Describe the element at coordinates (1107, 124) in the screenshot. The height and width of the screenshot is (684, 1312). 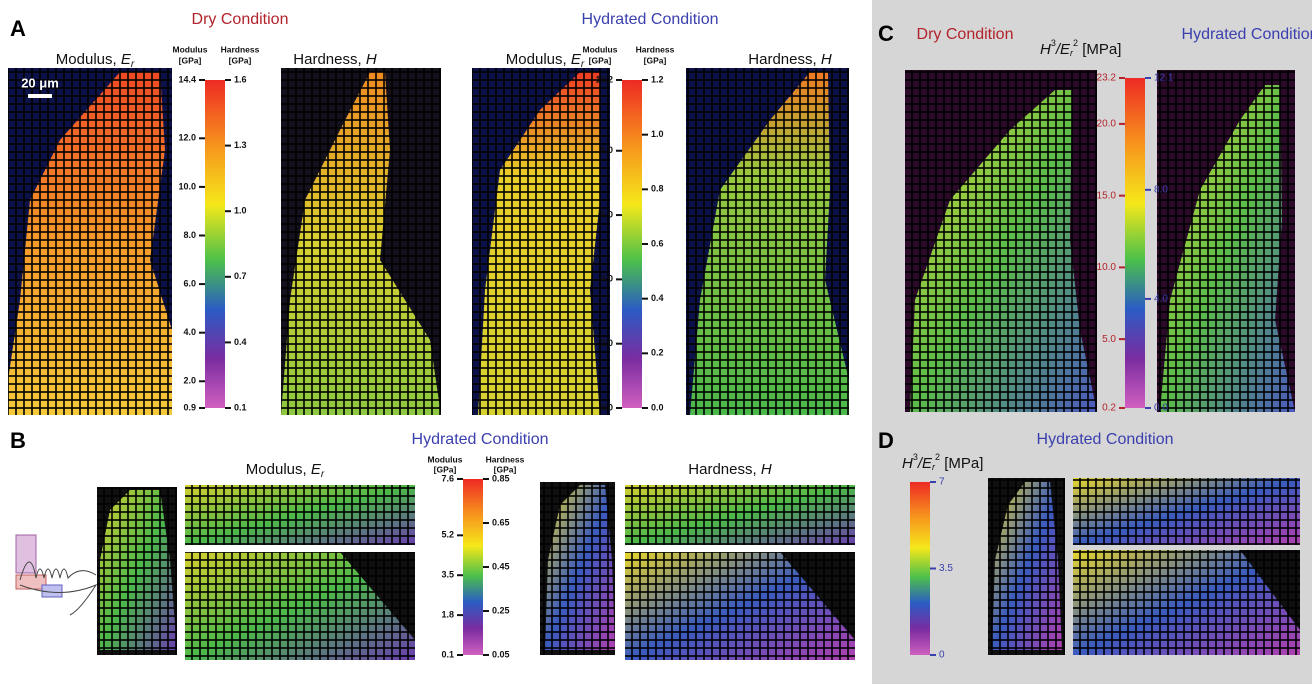
I see `colorbar-tick-label: 20.0` at that location.